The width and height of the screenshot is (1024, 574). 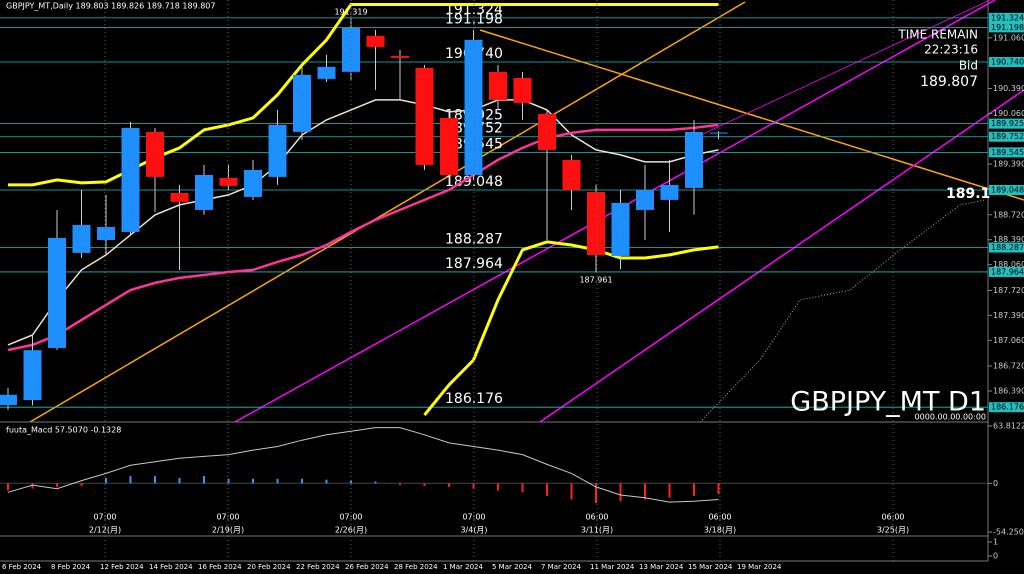 What do you see at coordinates (1007, 152) in the screenshot?
I see `level-axis-label: 189.545` at bounding box center [1007, 152].